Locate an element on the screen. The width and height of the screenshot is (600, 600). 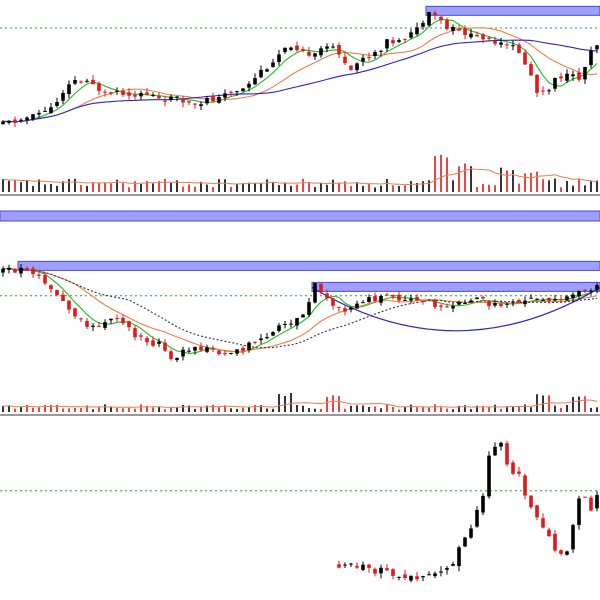
moving-average-slow is located at coordinates (300, 81).